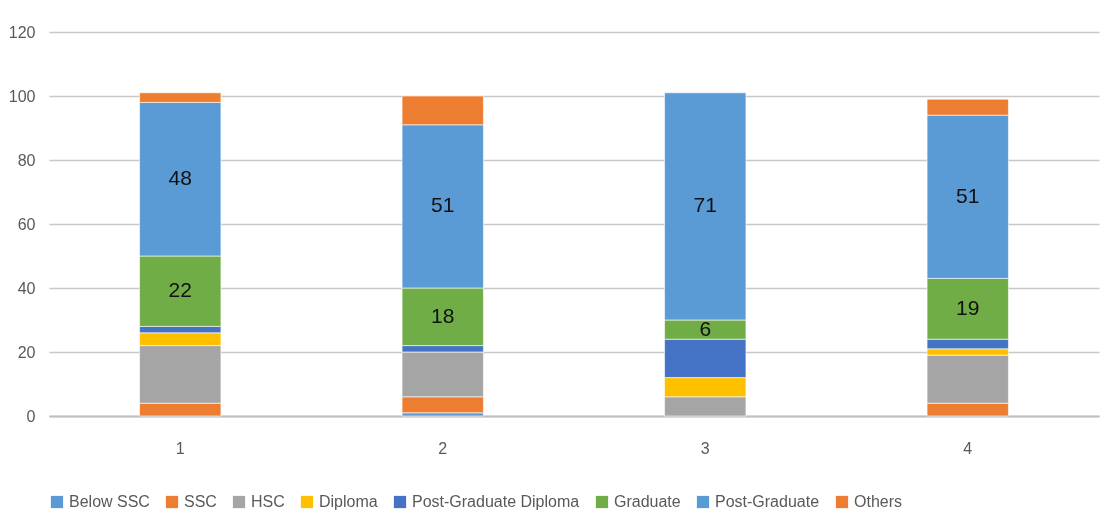 This screenshot has width=1116, height=517. What do you see at coordinates (26, 224) in the screenshot?
I see `y-tick-label: 60` at bounding box center [26, 224].